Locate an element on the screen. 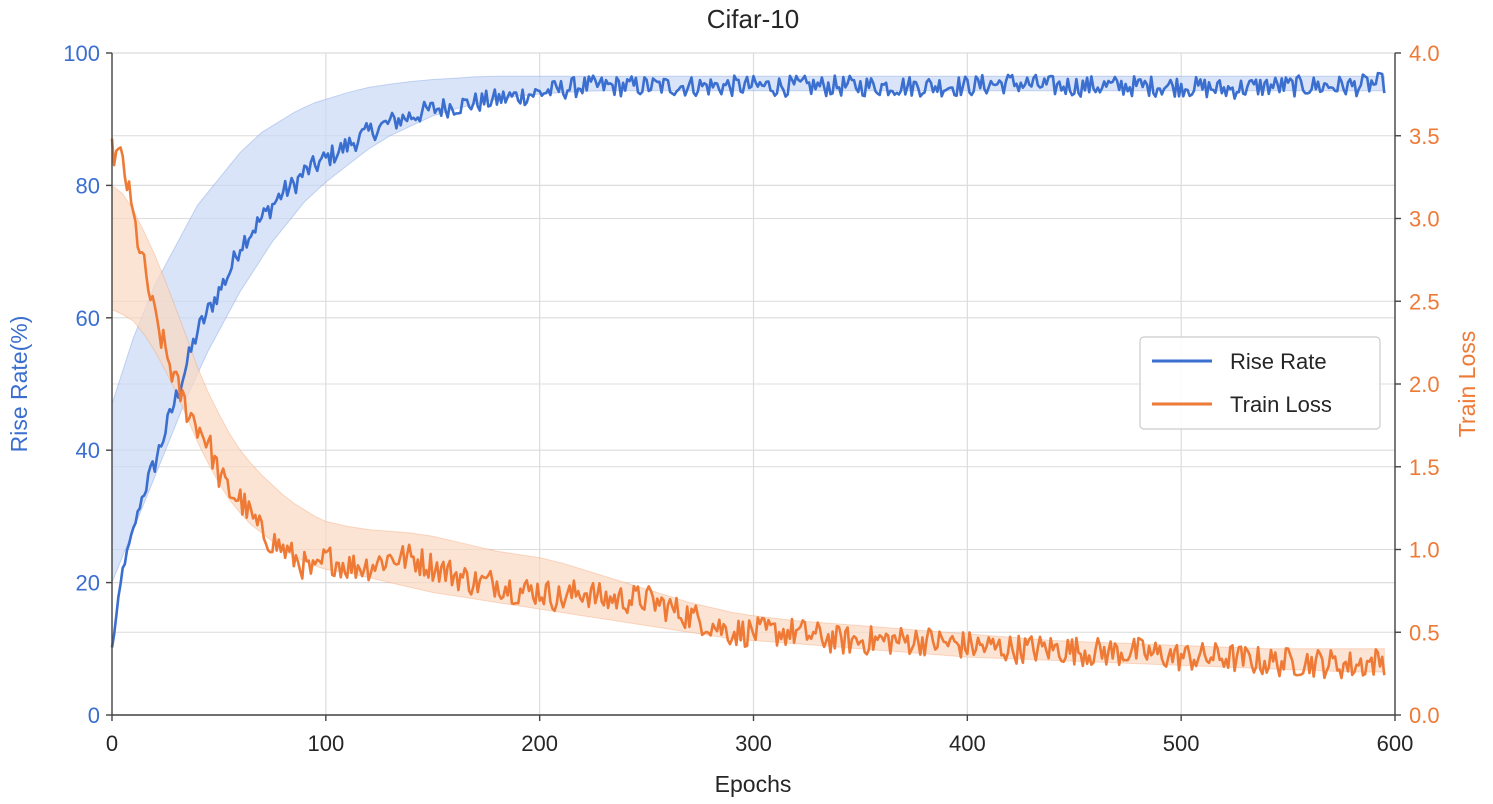  x-tick-label-300: 300 is located at coordinates (753, 743).